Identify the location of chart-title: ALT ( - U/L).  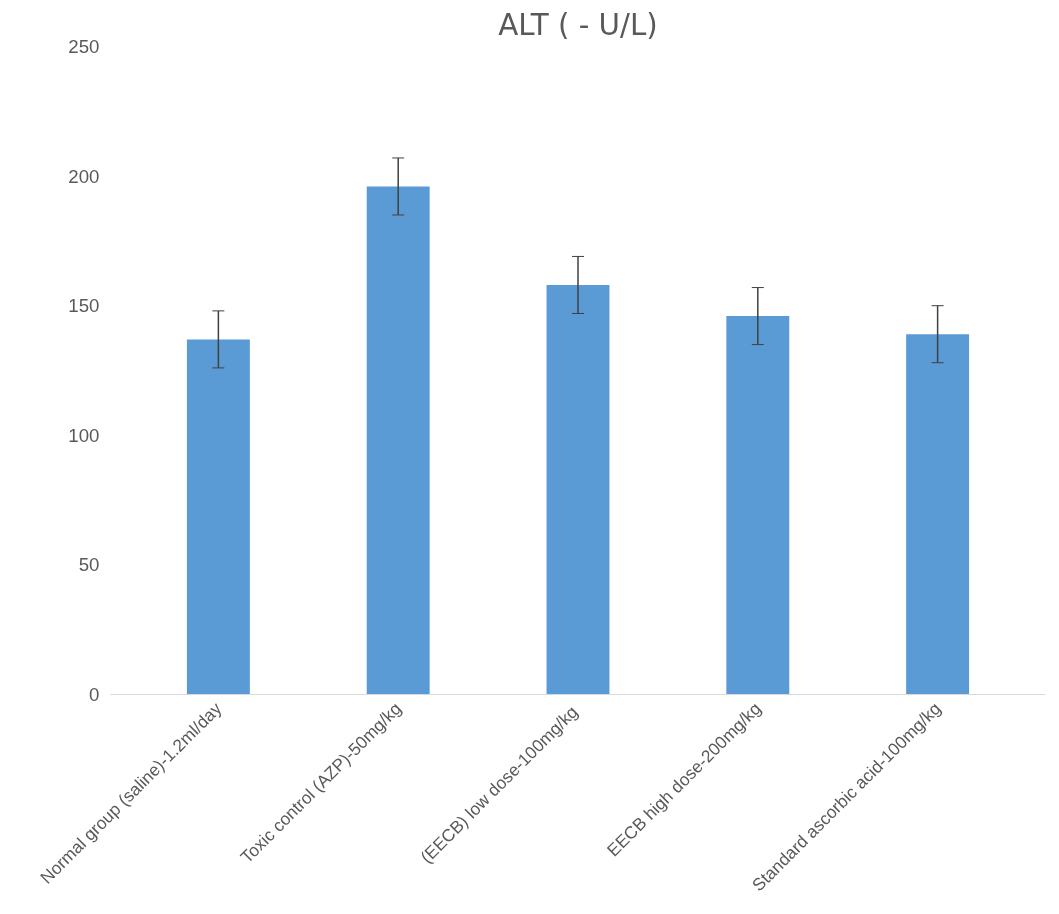
(578, 24).